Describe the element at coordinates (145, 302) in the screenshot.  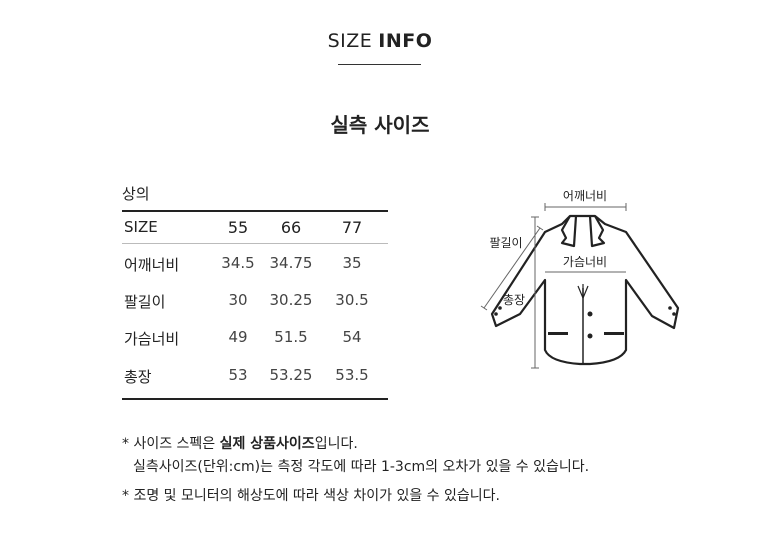
I see `row-label: 팔길이` at that location.